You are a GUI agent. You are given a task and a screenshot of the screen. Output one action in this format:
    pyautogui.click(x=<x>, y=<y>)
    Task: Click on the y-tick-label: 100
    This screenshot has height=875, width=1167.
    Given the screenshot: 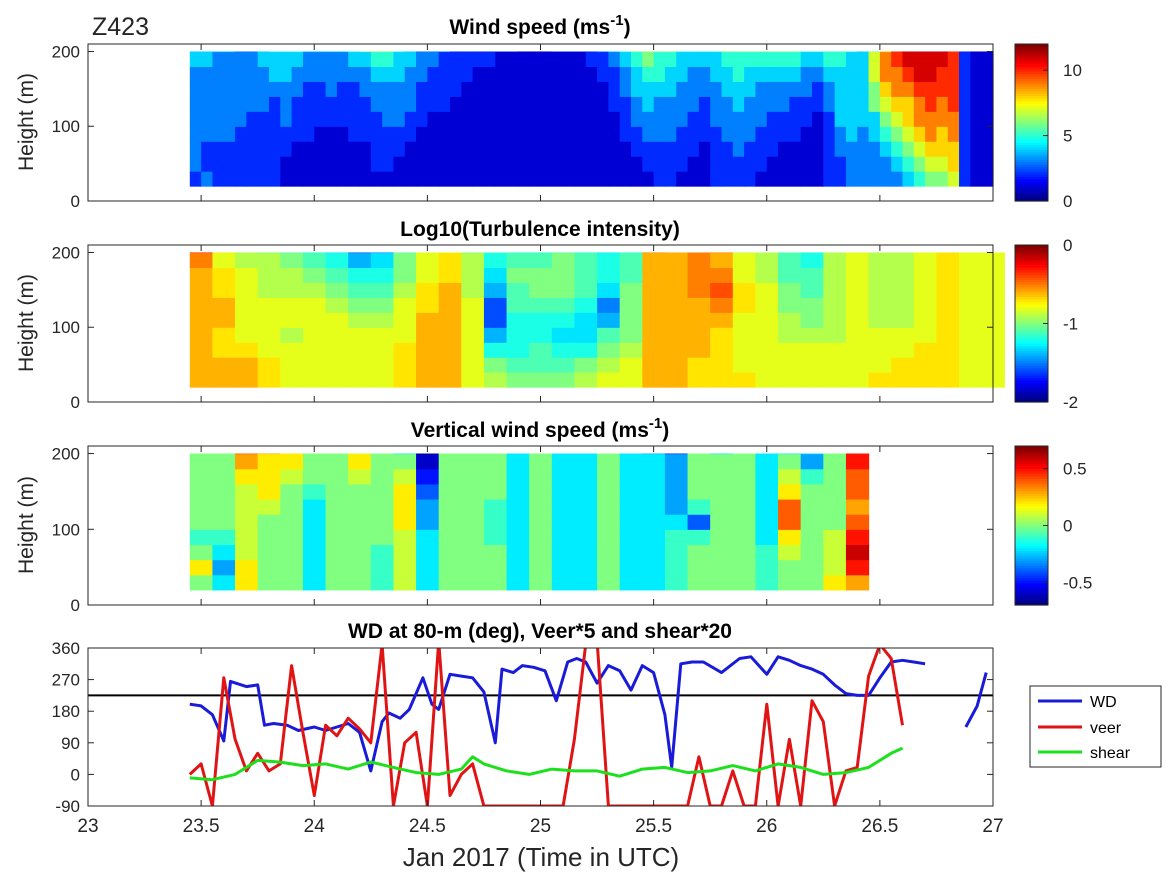 What is the action you would take?
    pyautogui.click(x=66, y=126)
    